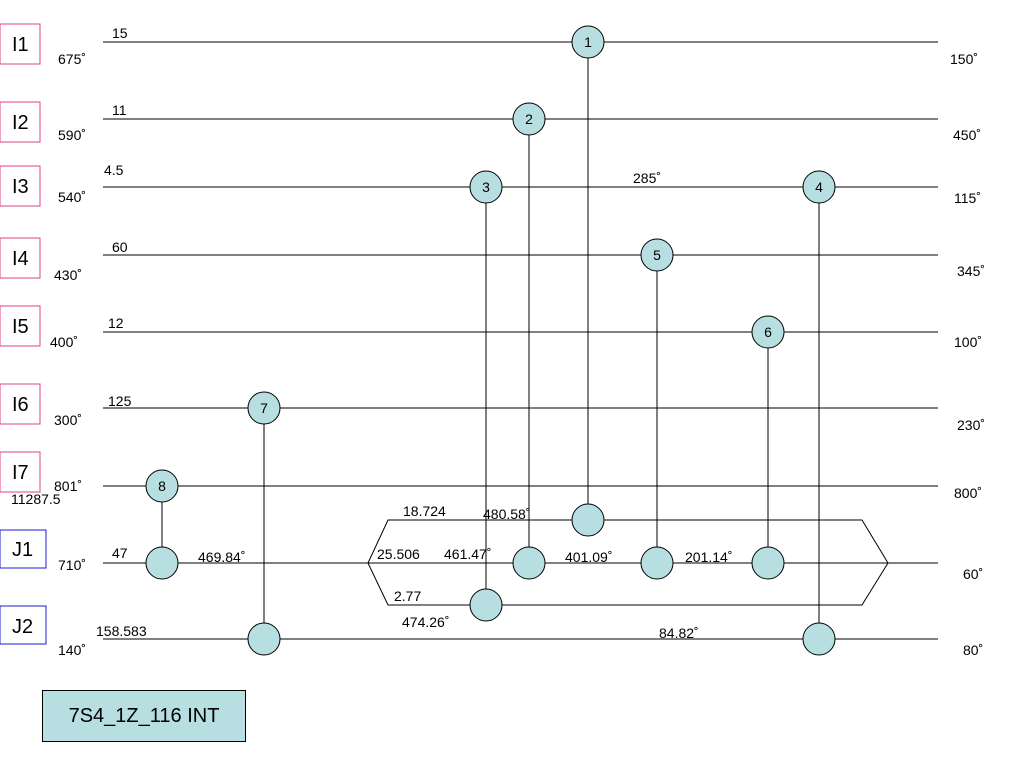 The image size is (1024, 768). Describe the element at coordinates (120, 401) in the screenshot. I see `stream-value-i6: 125` at that location.